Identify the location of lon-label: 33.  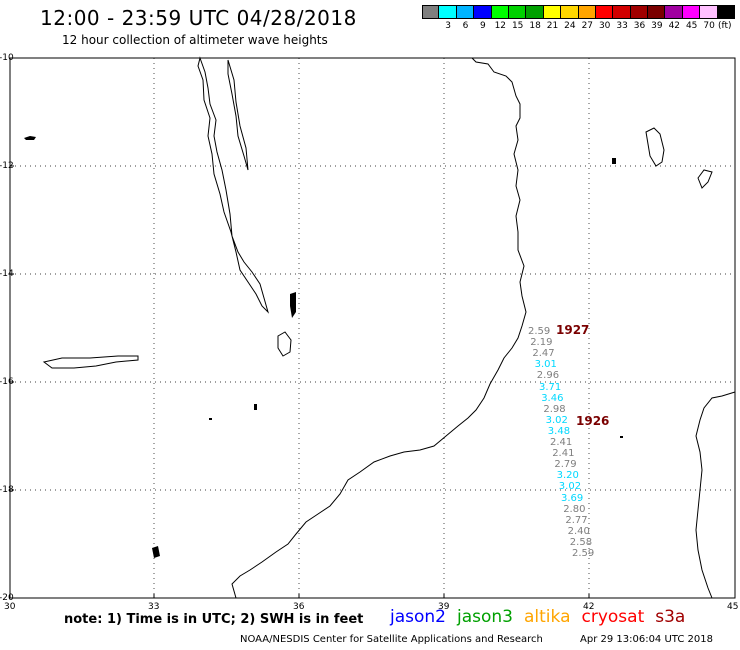
(154, 607).